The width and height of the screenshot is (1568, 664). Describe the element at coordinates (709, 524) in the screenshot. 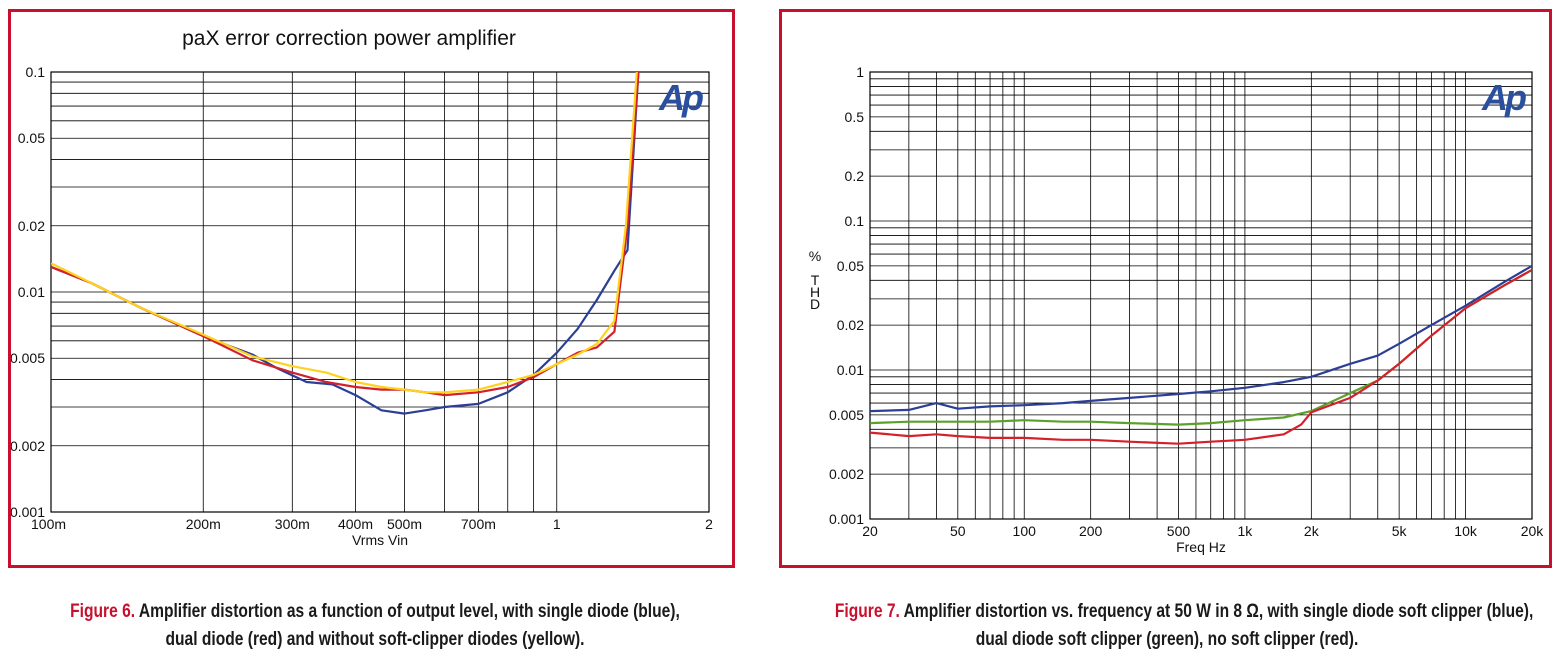

I see `x-tick-label: 2` at that location.